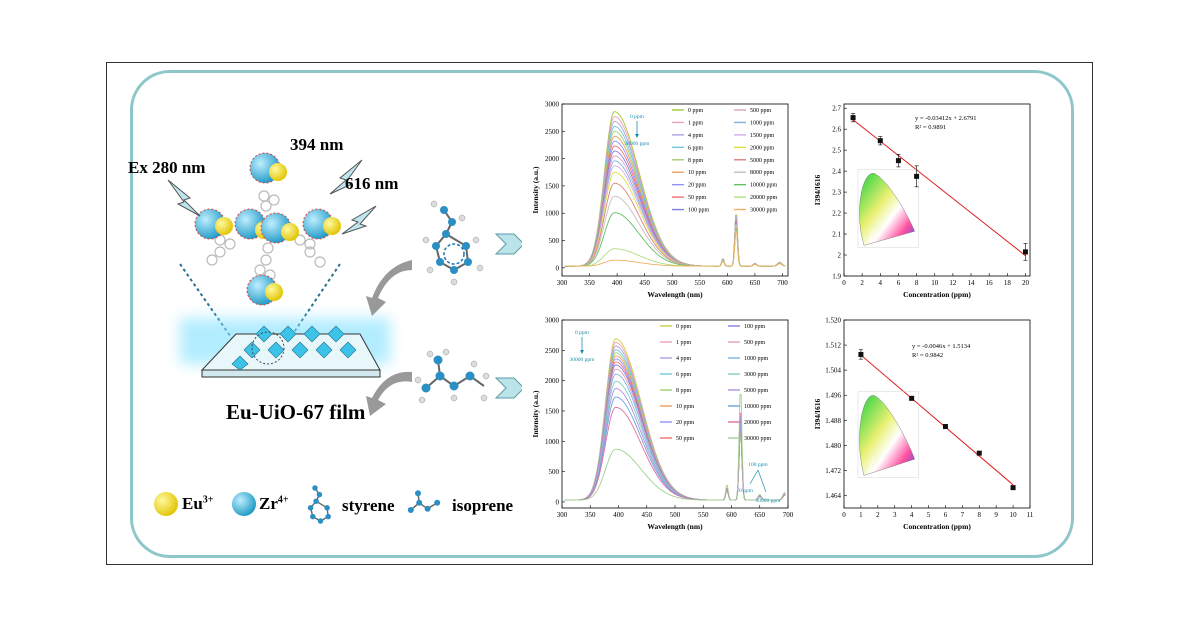 Image resolution: width=1200 pixels, height=628 pixels. I want to click on legend-label: 10000 ppm, so click(758, 407).